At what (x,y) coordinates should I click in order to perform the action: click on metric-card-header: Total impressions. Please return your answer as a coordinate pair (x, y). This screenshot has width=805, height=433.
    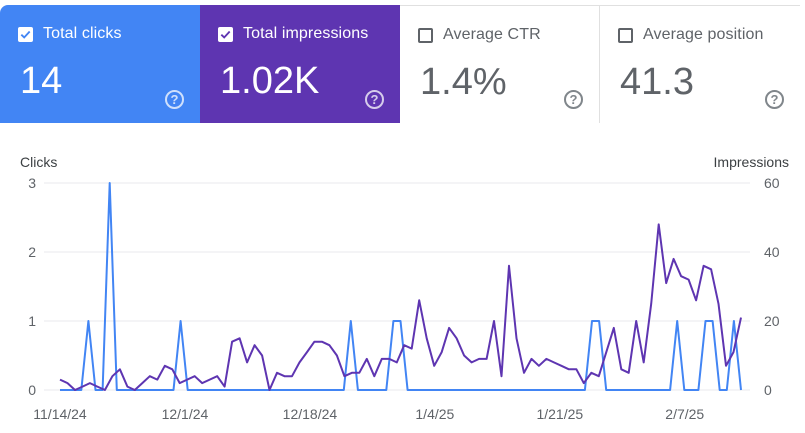
    Looking at the image, I should click on (293, 34).